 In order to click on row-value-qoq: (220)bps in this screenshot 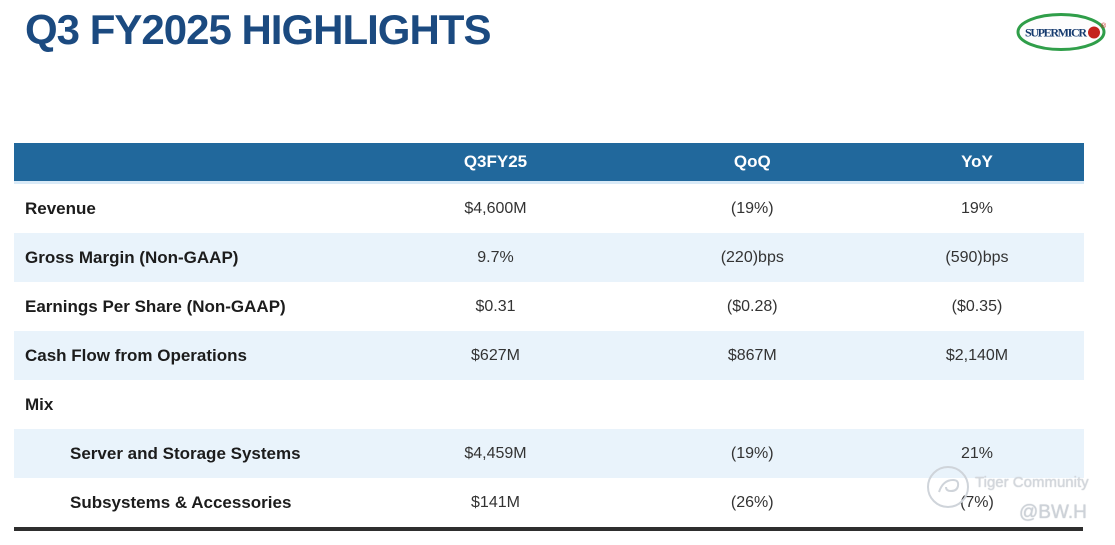, I will do `click(752, 257)`.